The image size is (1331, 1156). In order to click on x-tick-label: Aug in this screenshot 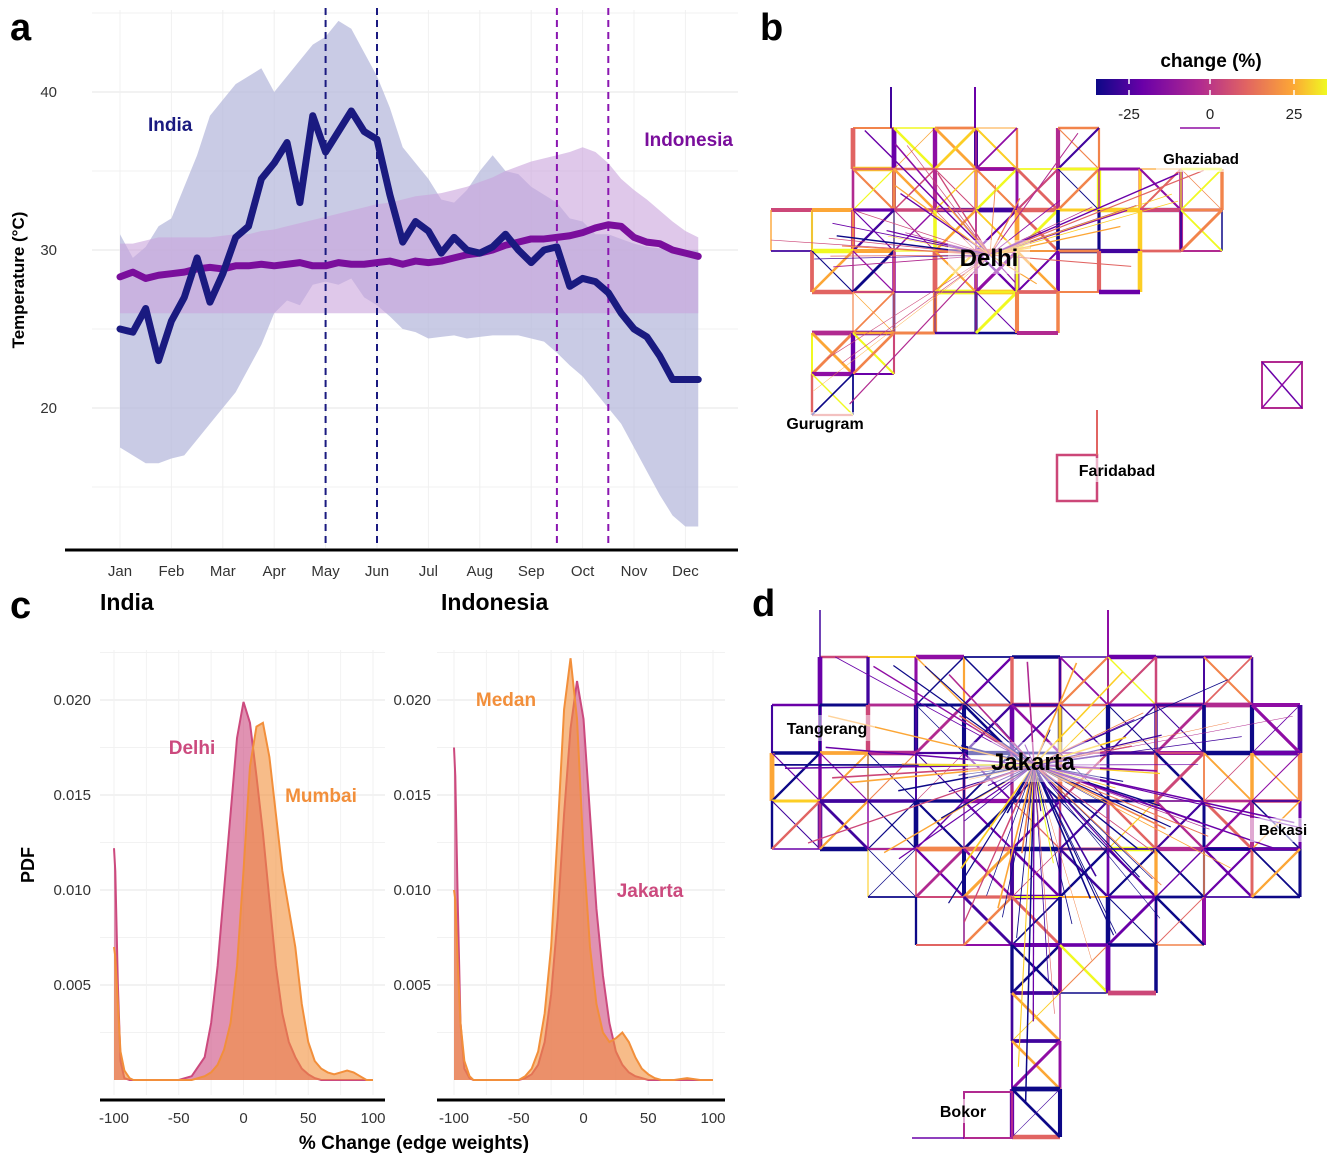, I will do `click(479, 571)`.